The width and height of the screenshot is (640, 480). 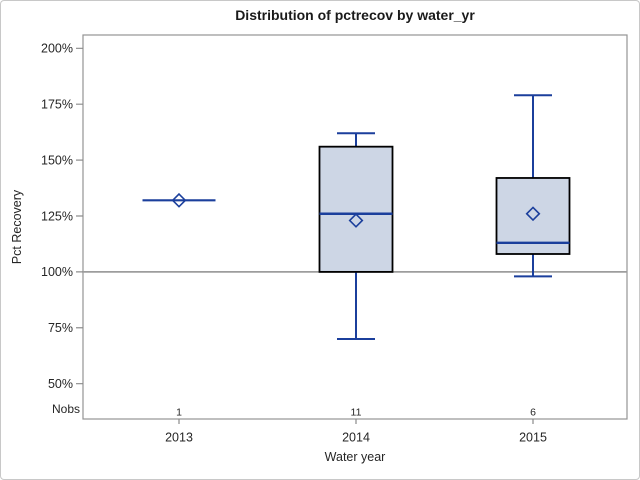 What do you see at coordinates (57, 49) in the screenshot?
I see `y-tick-label: 200%` at bounding box center [57, 49].